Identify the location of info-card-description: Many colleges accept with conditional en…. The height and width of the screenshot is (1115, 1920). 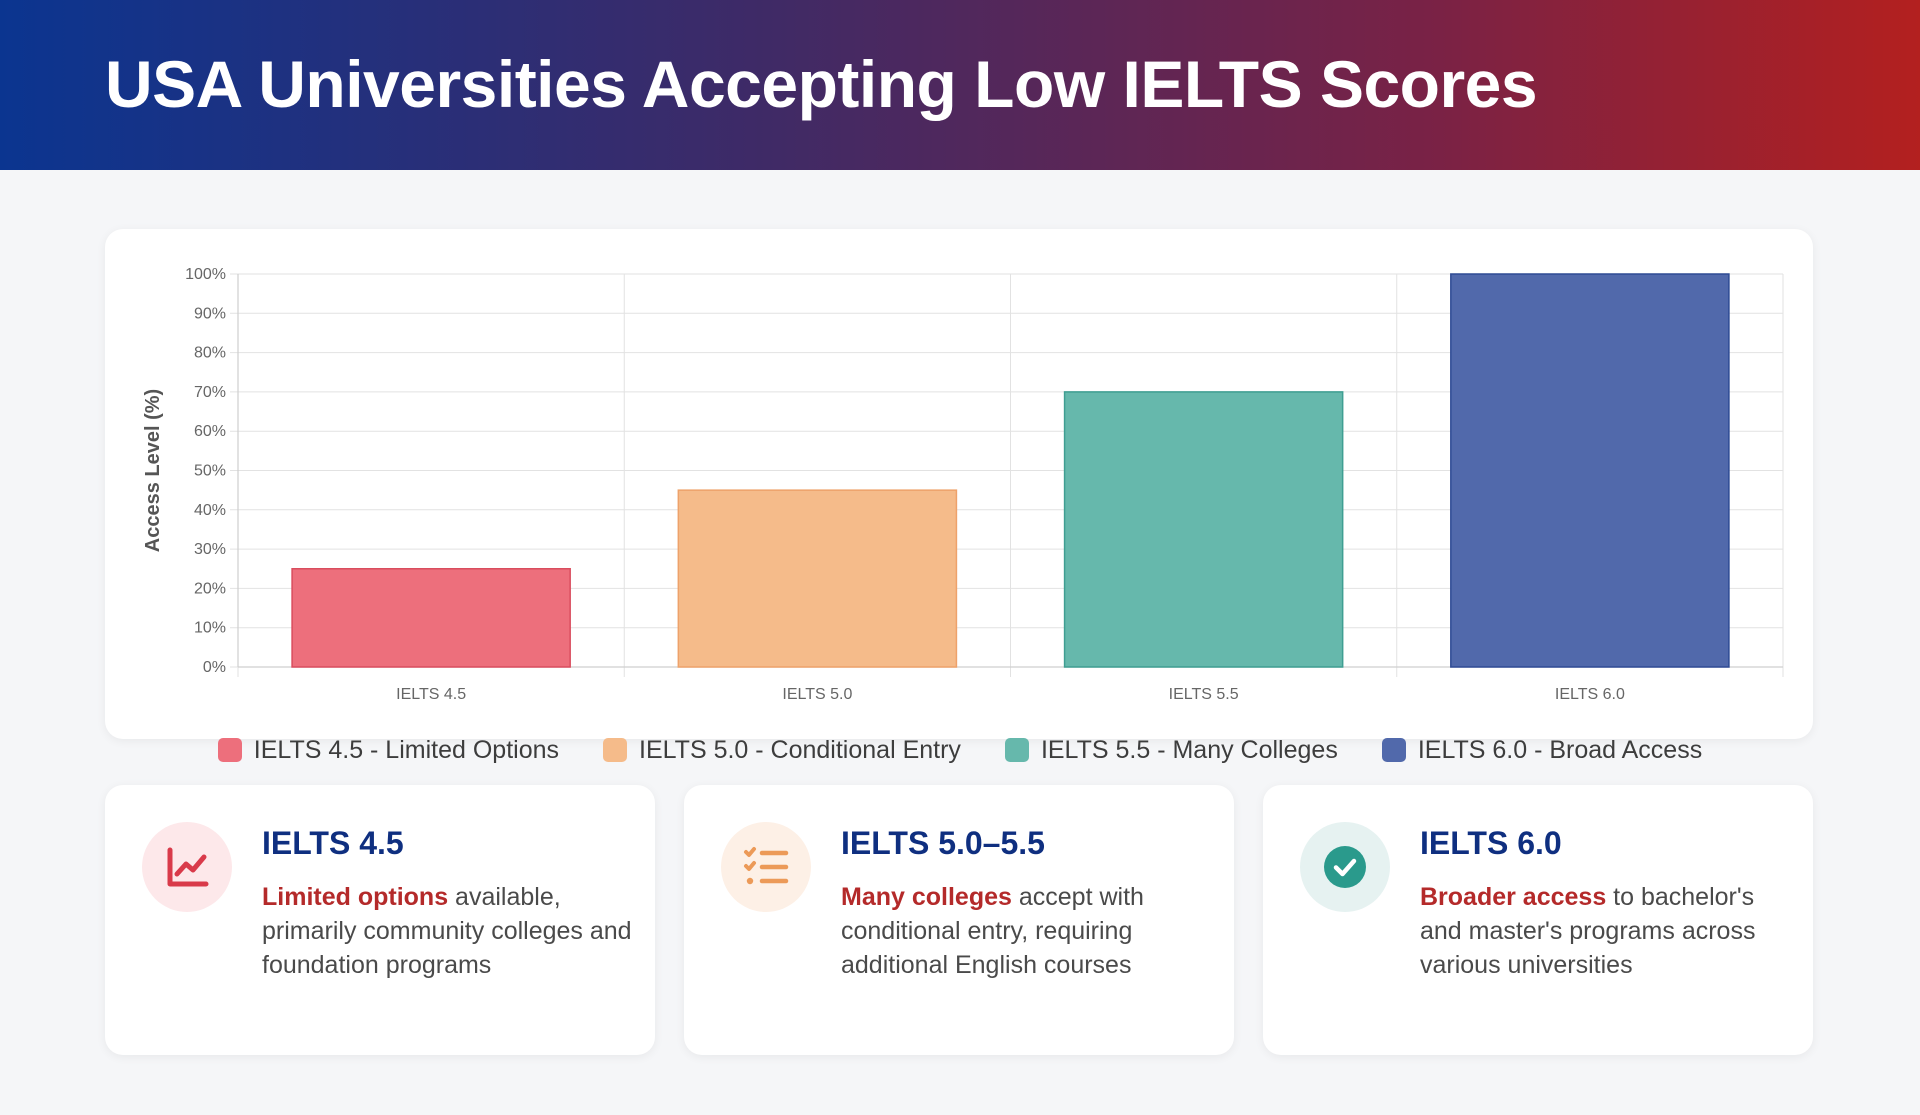
(1026, 931).